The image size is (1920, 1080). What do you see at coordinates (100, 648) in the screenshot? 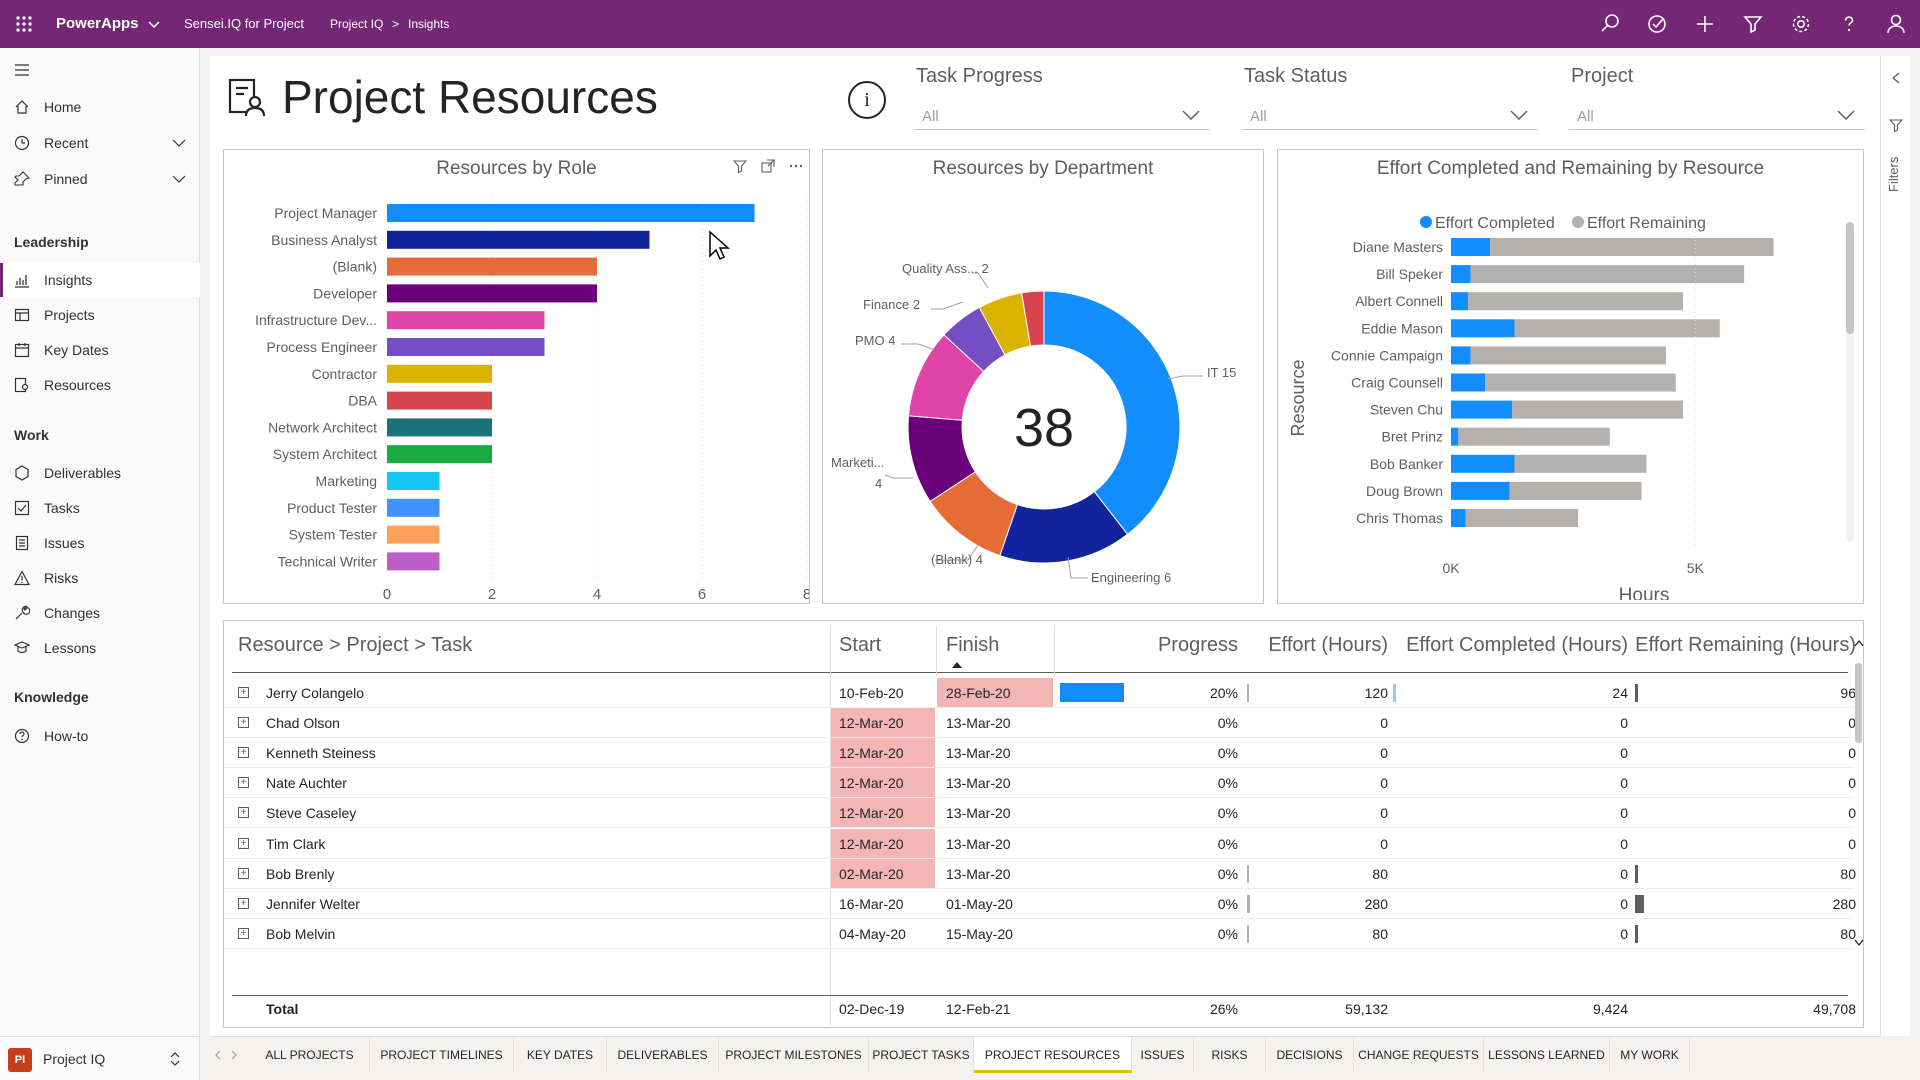
I see `sidebar-item-lessons: Lessons` at bounding box center [100, 648].